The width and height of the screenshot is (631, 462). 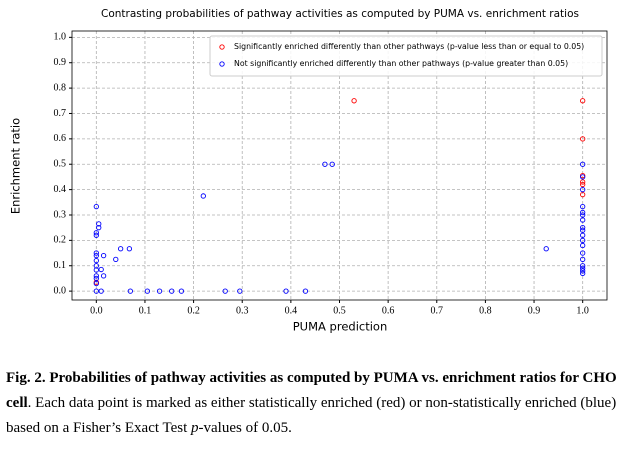 I want to click on x-tick-label: 0.2, so click(x=193, y=310).